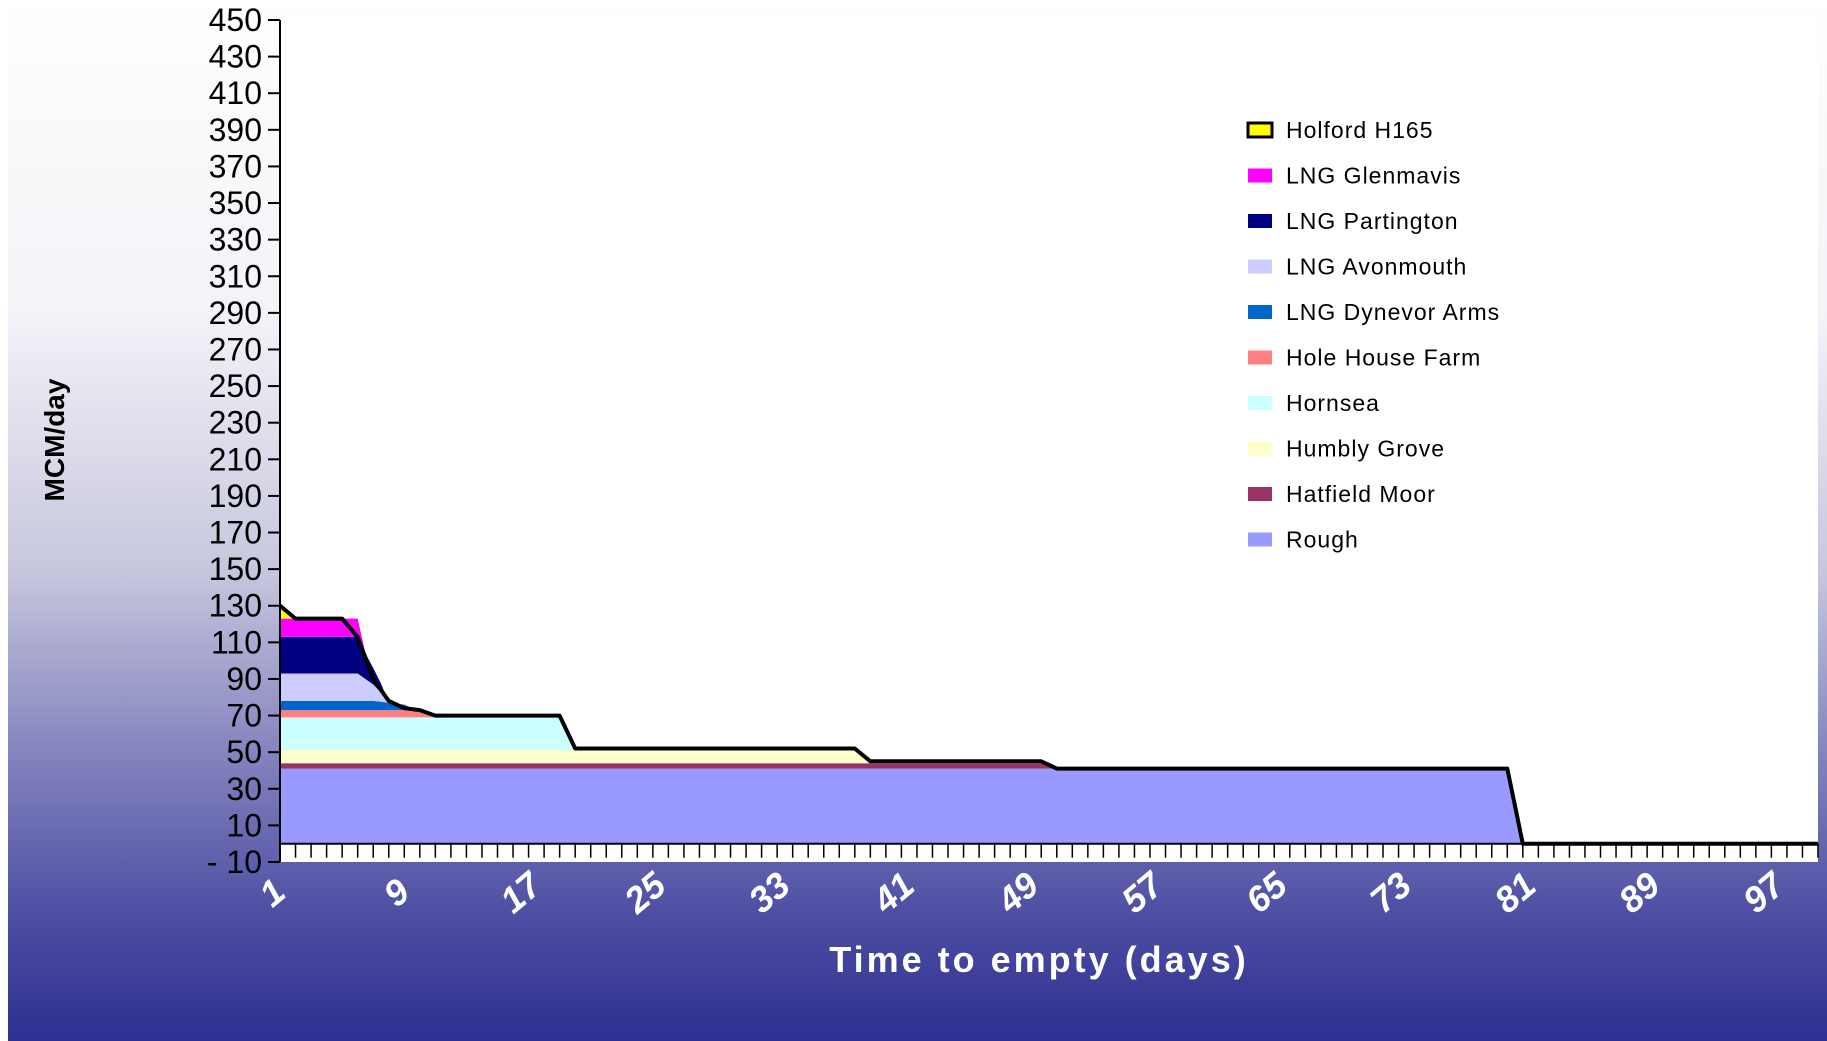 This screenshot has width=1827, height=1041. I want to click on y-tick-label: 390, so click(235, 130).